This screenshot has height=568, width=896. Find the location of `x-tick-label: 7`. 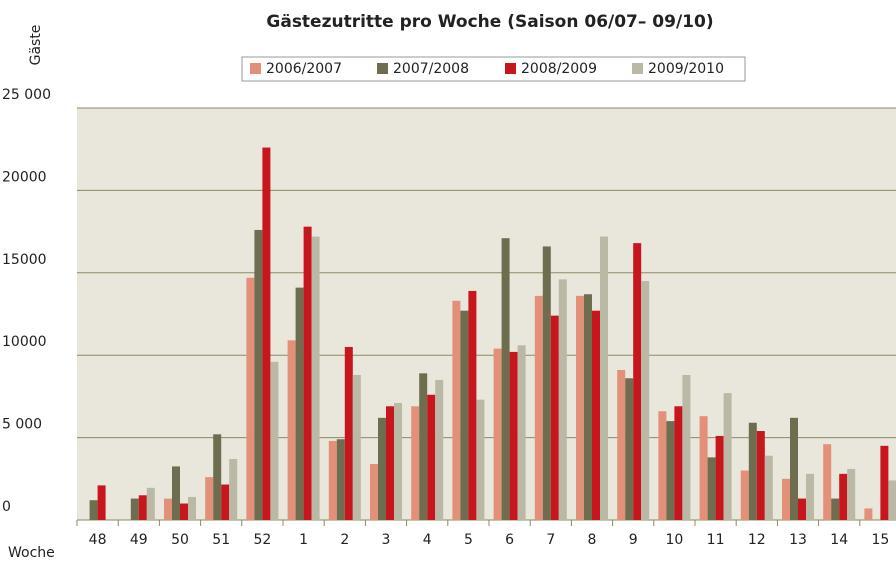

x-tick-label: 7 is located at coordinates (550, 540).